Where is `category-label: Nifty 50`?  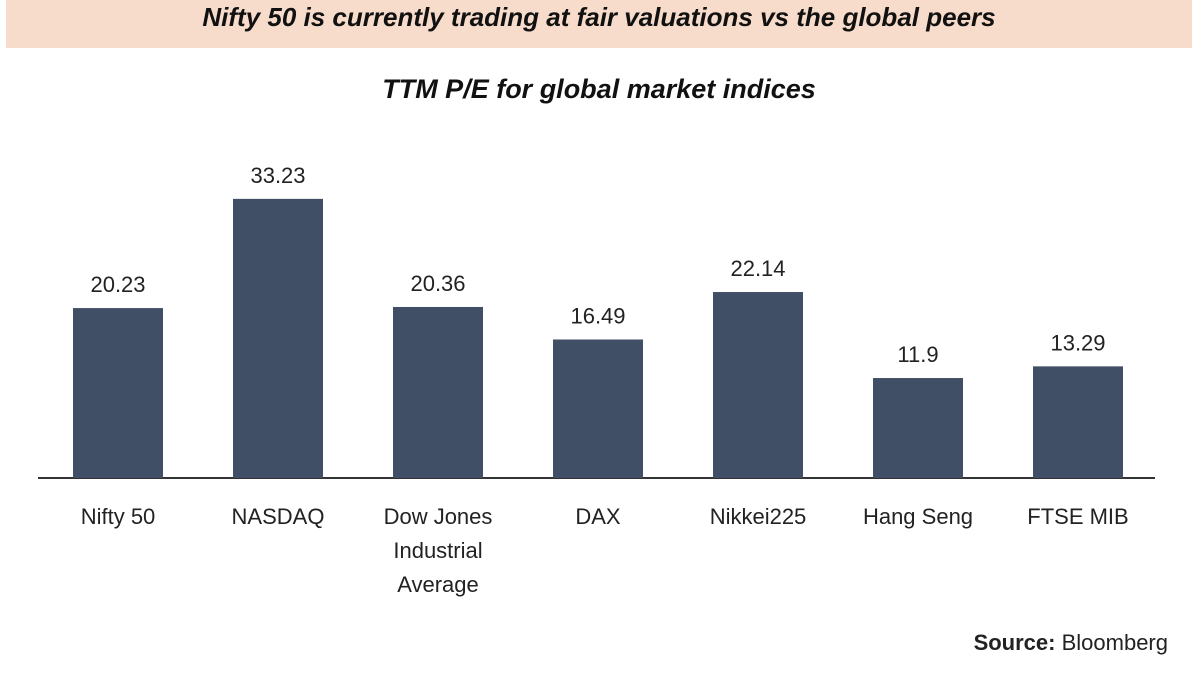 category-label: Nifty 50 is located at coordinates (118, 516).